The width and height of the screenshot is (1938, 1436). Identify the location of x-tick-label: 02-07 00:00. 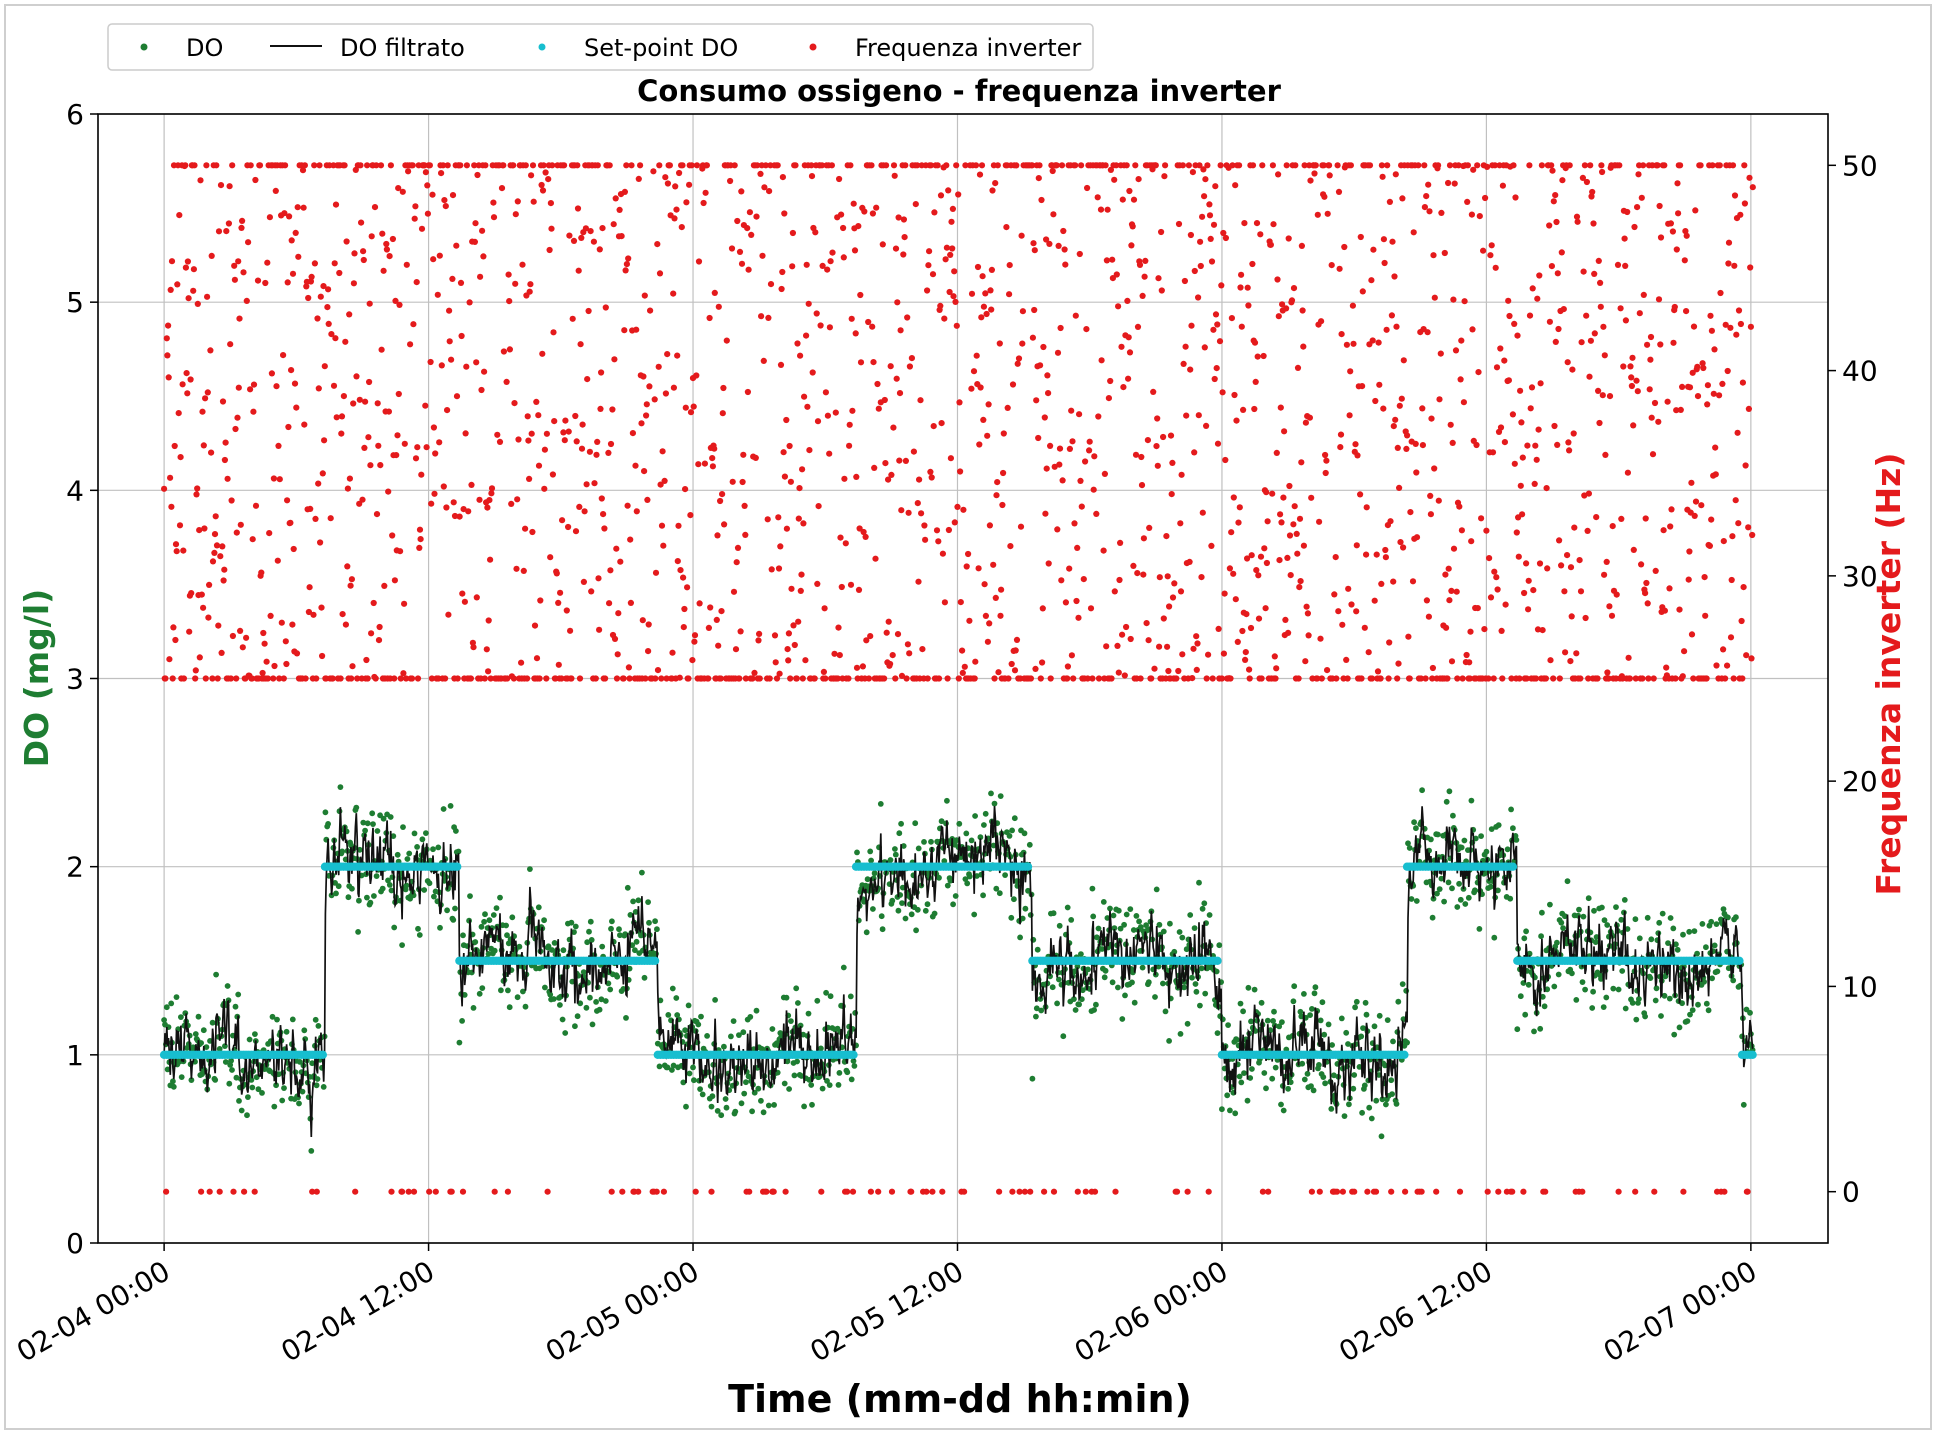
(1680, 1311).